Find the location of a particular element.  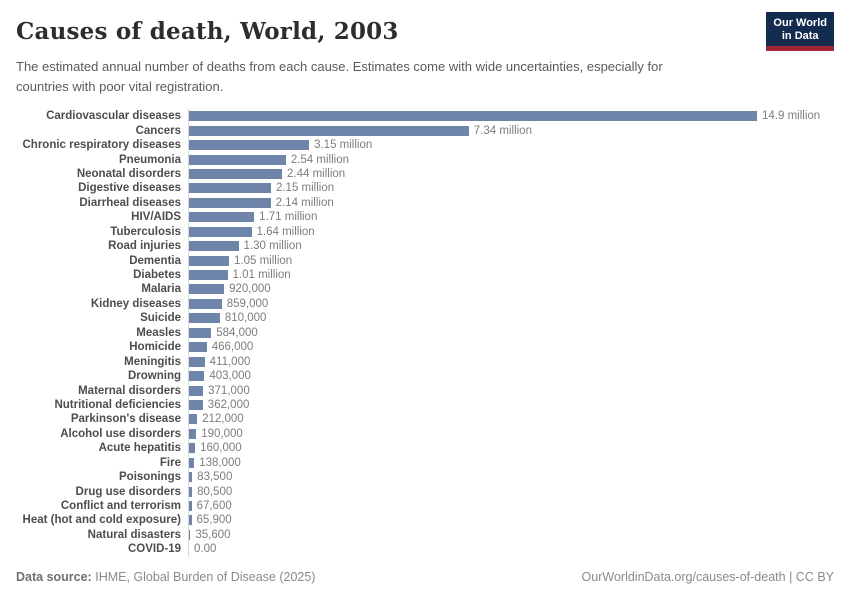

bar-plot-area: 7.34 million is located at coordinates (511, 130).